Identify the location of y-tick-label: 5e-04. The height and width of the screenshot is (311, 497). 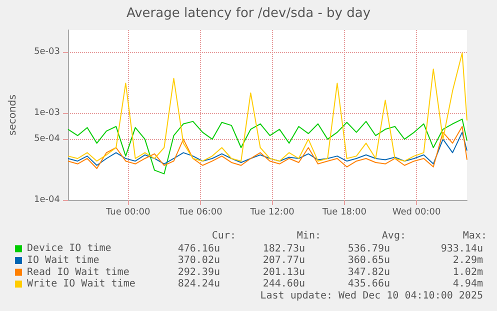
(47, 139).